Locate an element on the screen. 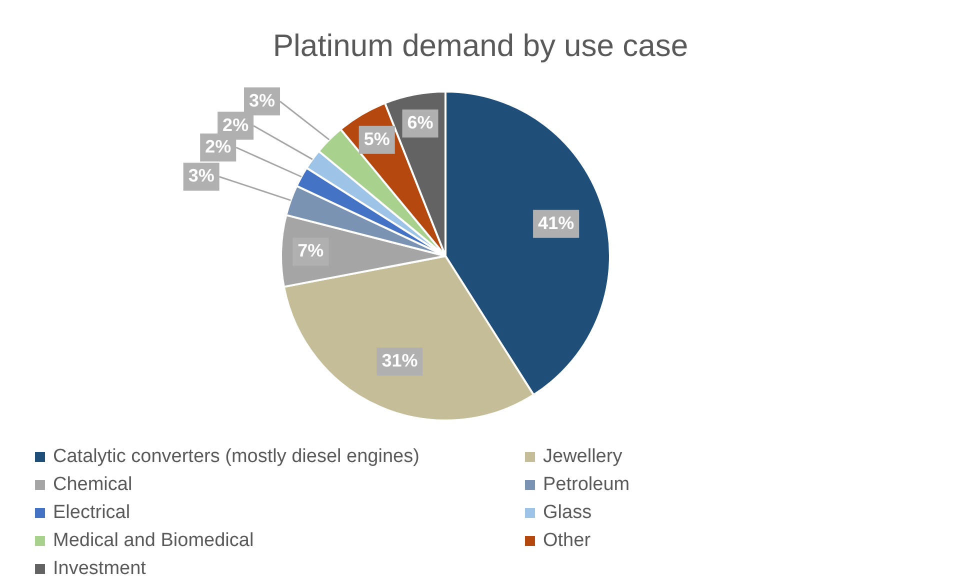  data-label: 6% is located at coordinates (420, 122).